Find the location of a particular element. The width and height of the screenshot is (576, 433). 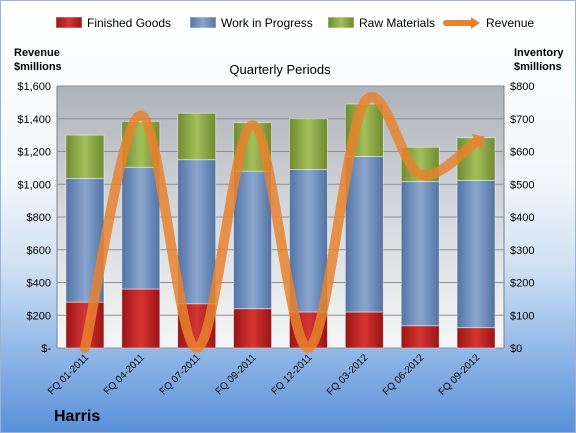

legend-label: Finished Goods is located at coordinates (129, 23).